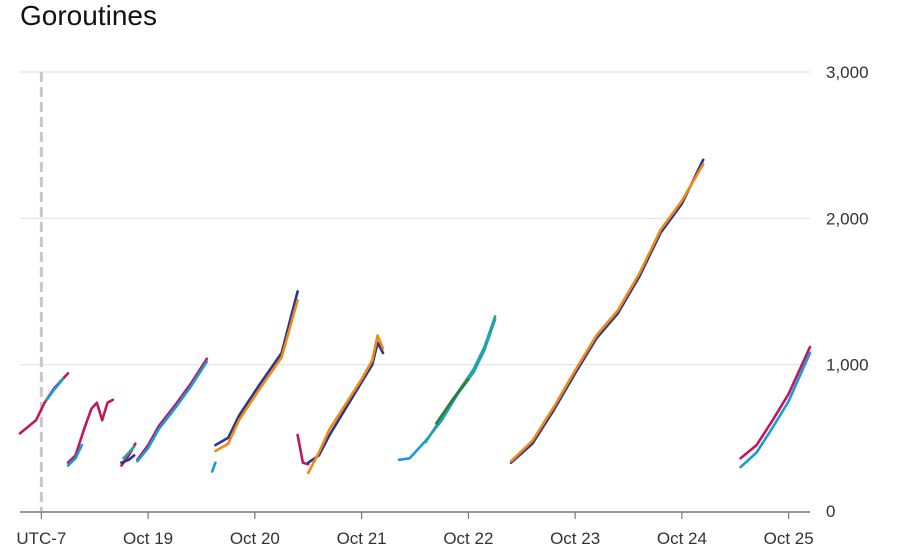 This screenshot has height=552, width=908. What do you see at coordinates (830, 511) in the screenshot?
I see `y-tick-label: 0` at bounding box center [830, 511].